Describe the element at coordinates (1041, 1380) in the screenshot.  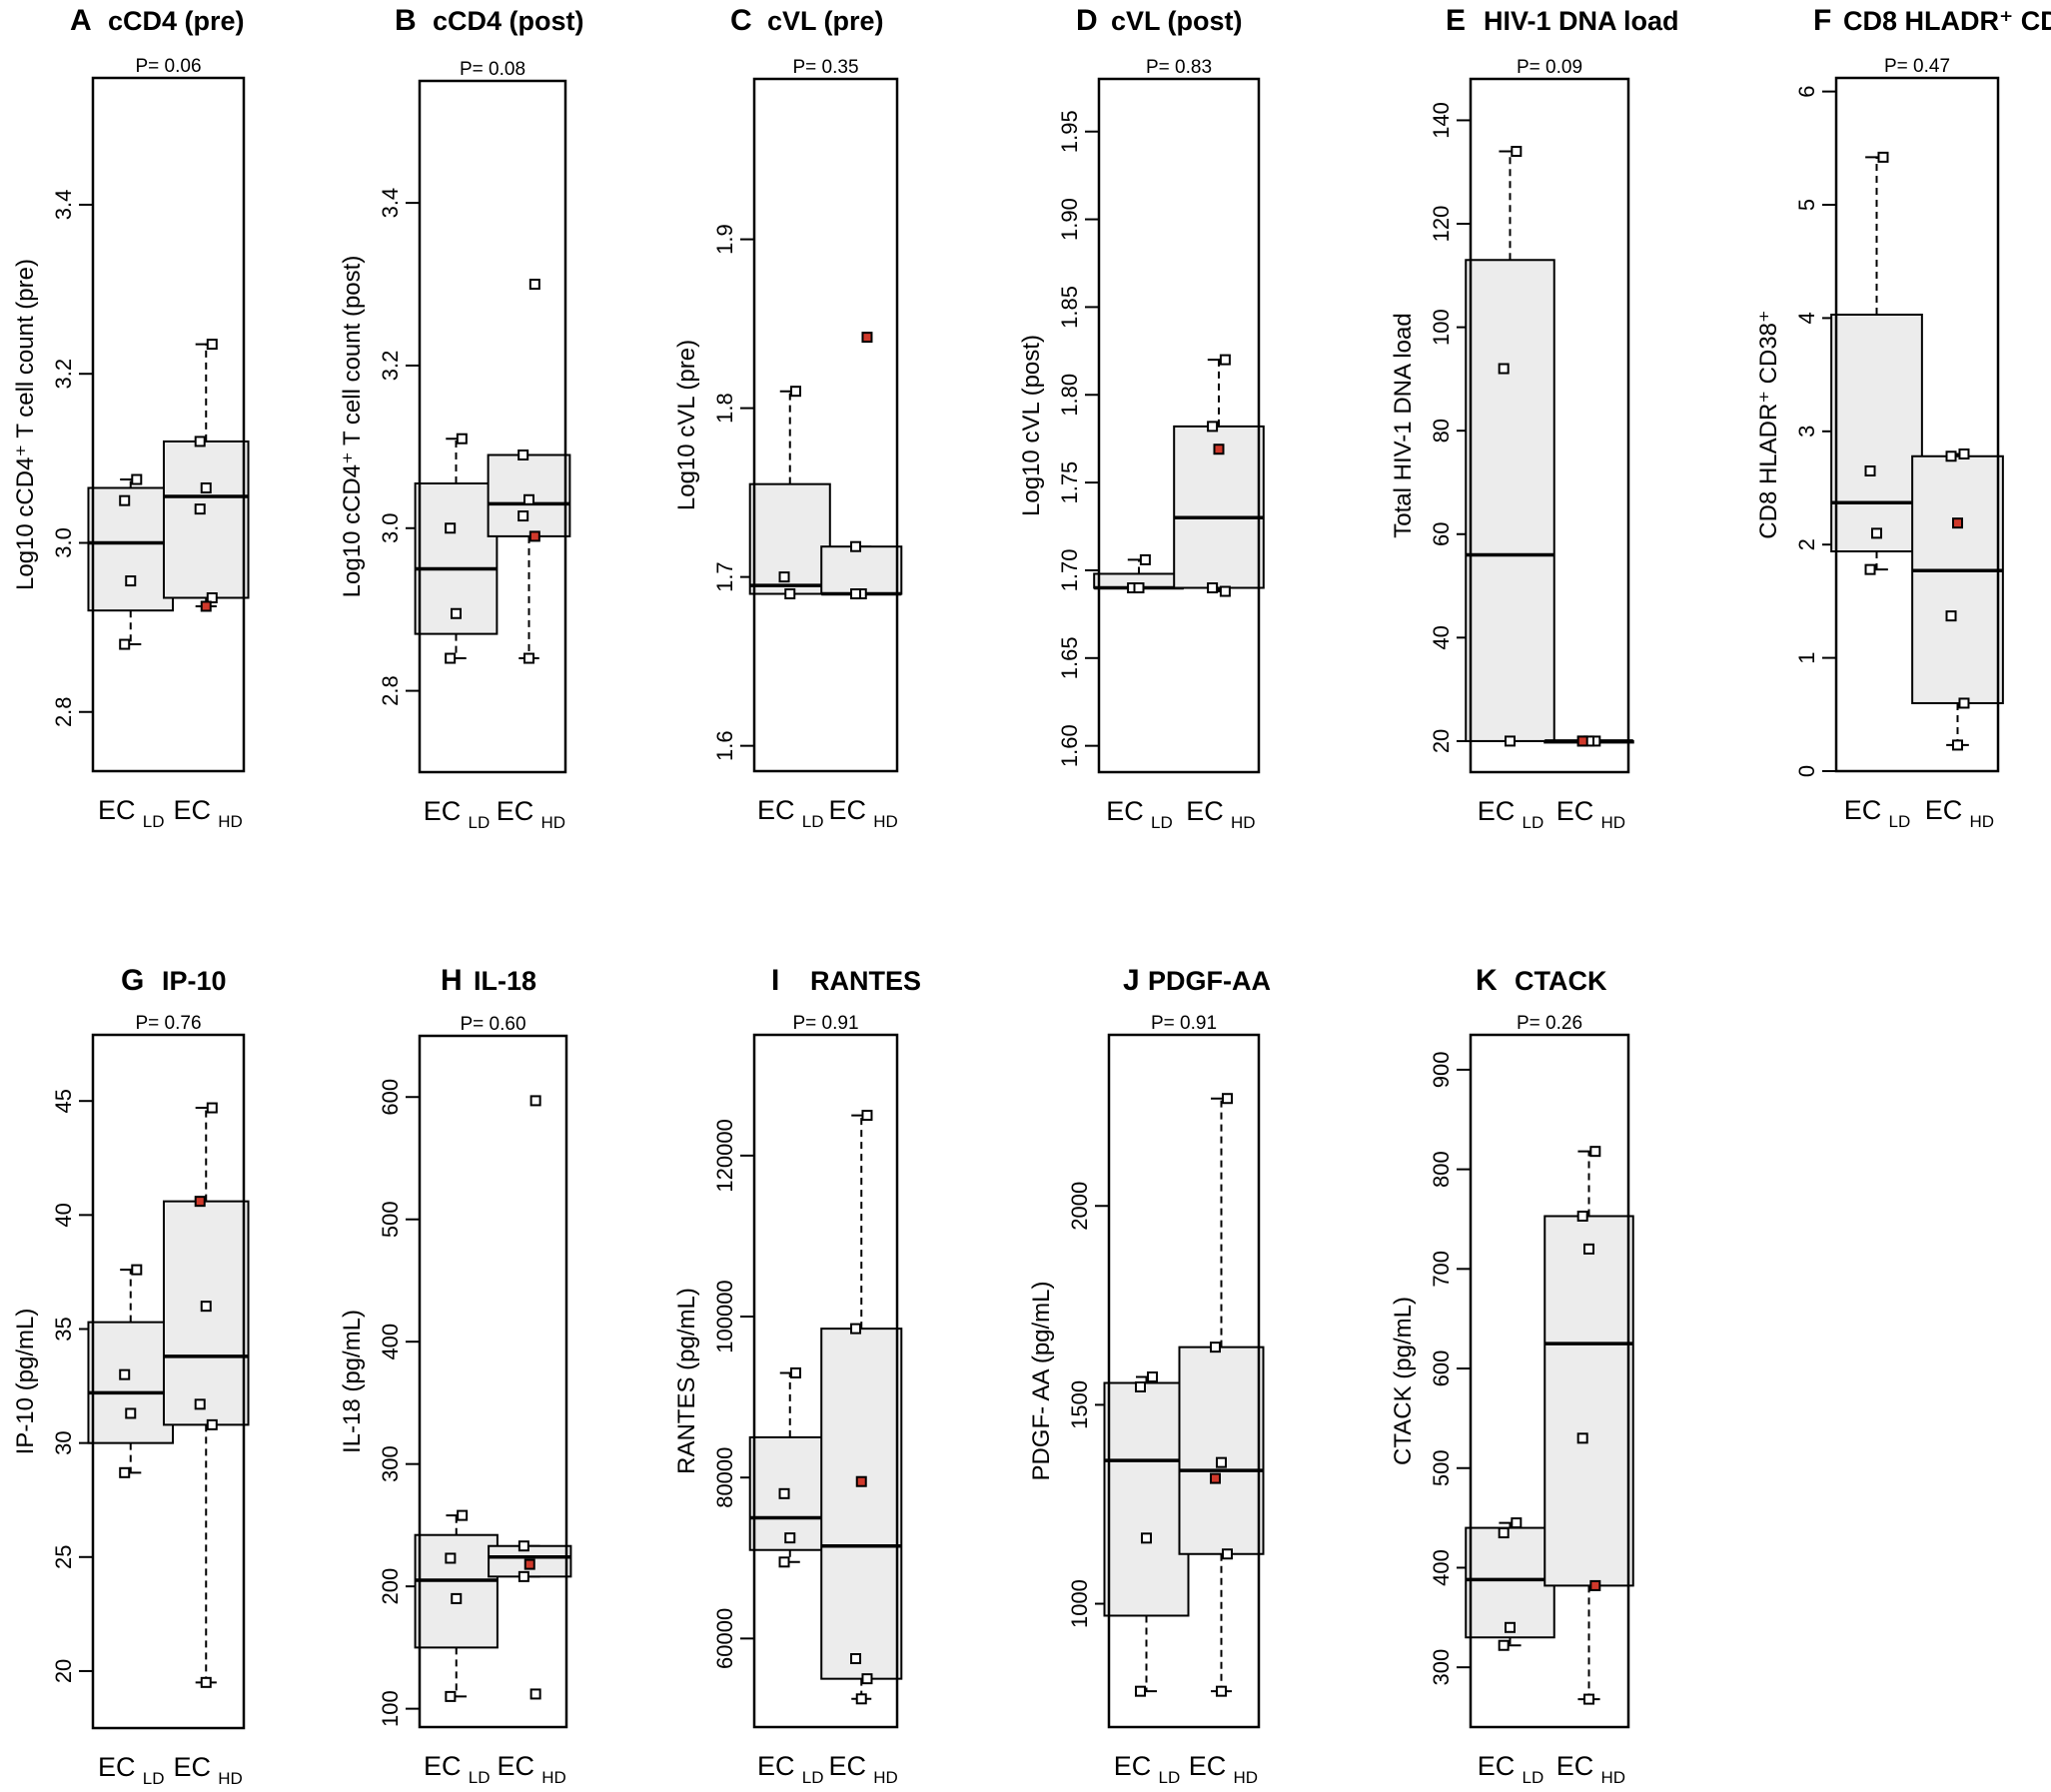
I see `y-axis-label: PDGF- AA (pg/mL)` at that location.